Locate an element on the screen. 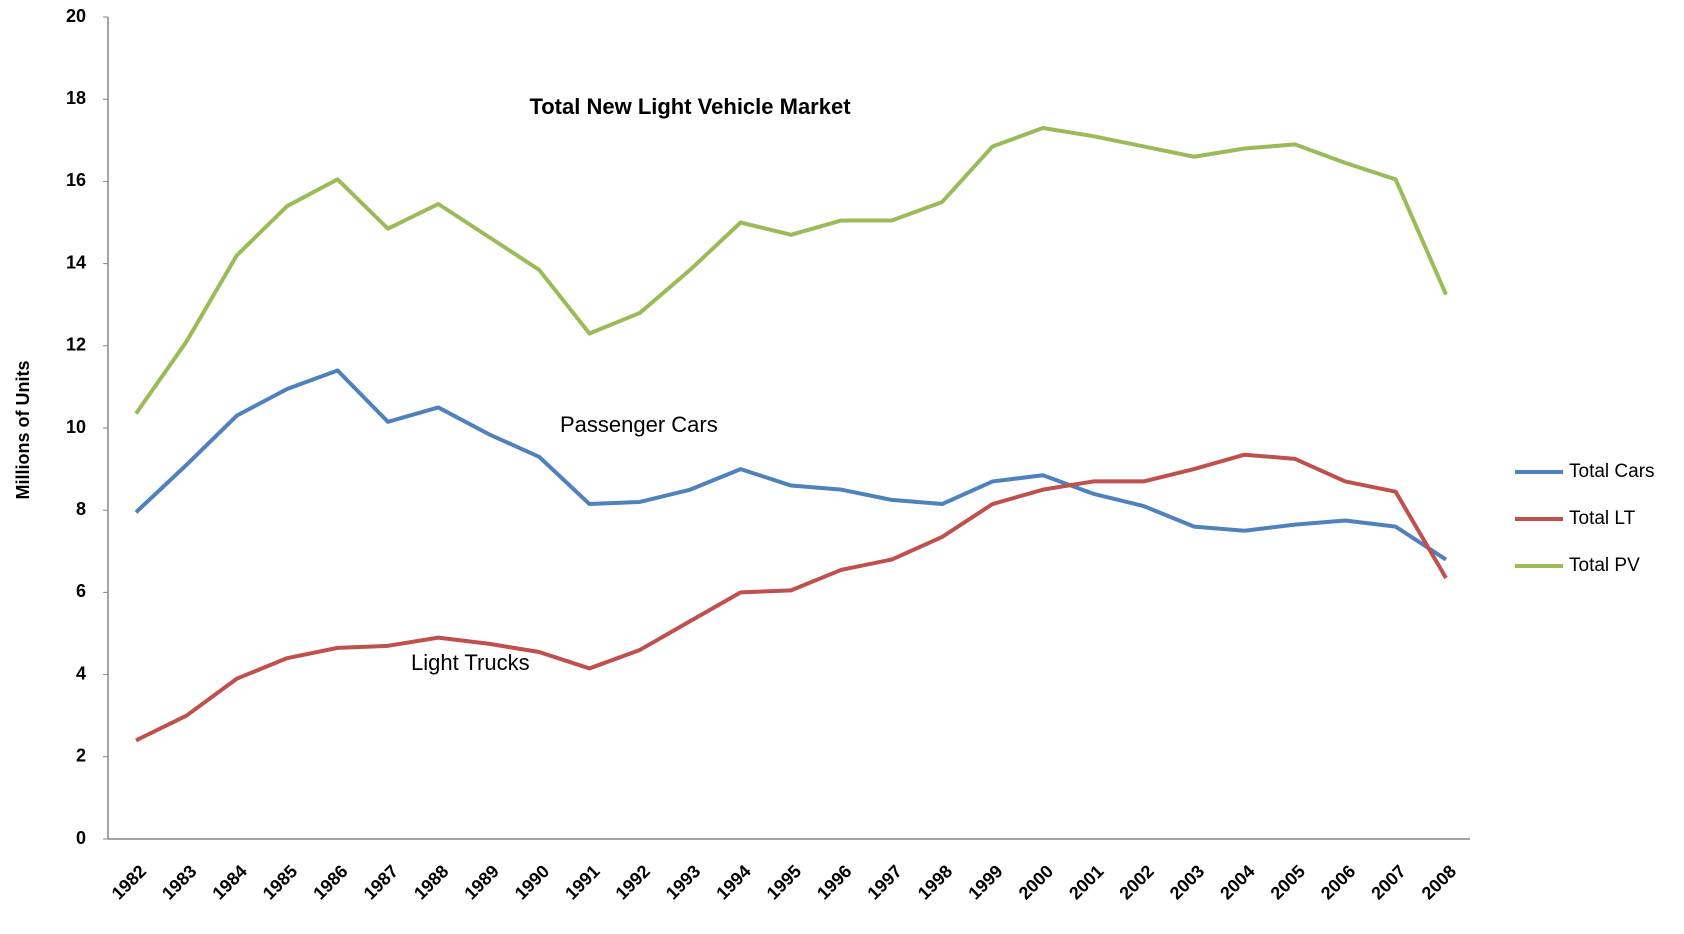 The image size is (1684, 934). y-tick-label: 2 is located at coordinates (81, 756).